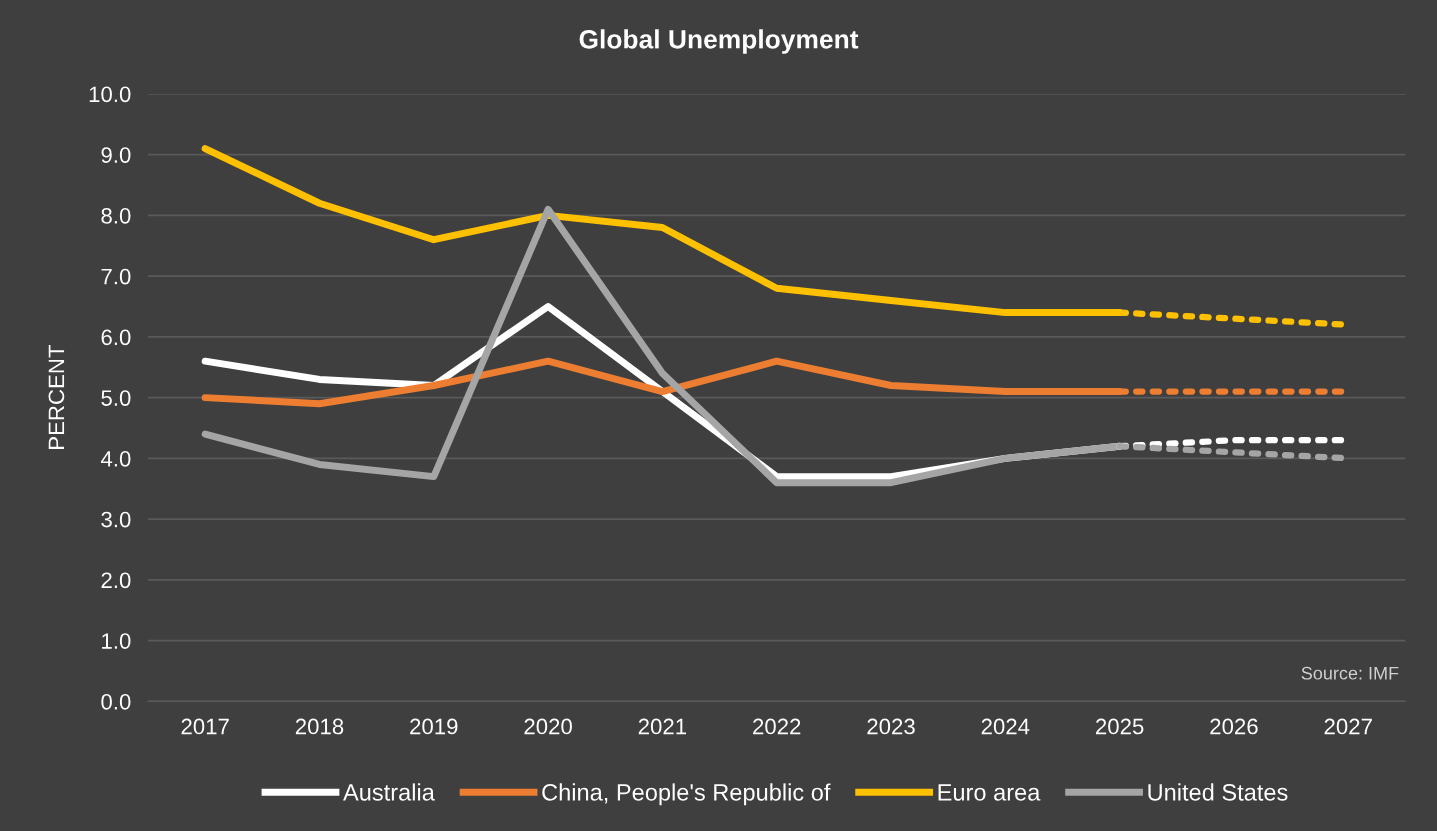  What do you see at coordinates (116, 276) in the screenshot?
I see `y-tick-label: 7.0` at bounding box center [116, 276].